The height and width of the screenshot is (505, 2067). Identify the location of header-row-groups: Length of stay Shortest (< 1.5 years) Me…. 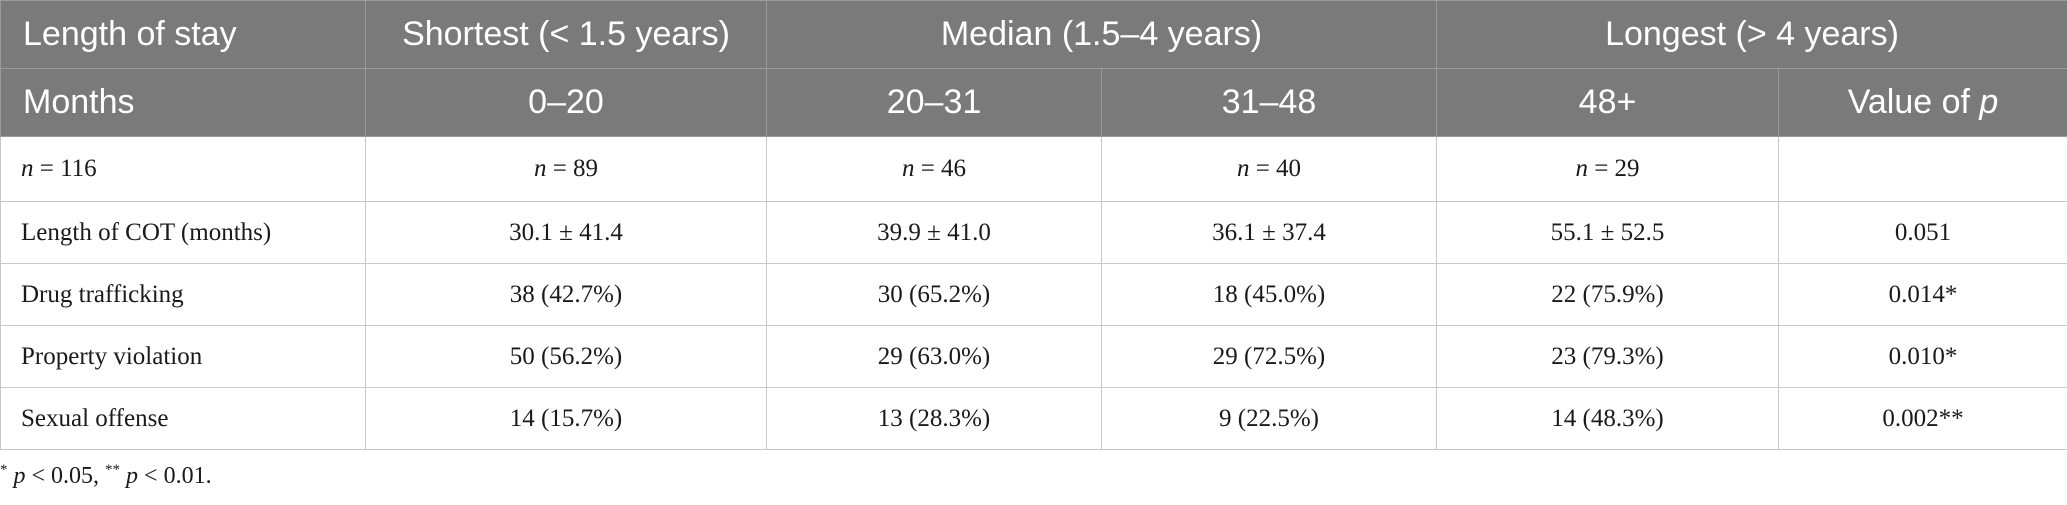
(1033, 34).